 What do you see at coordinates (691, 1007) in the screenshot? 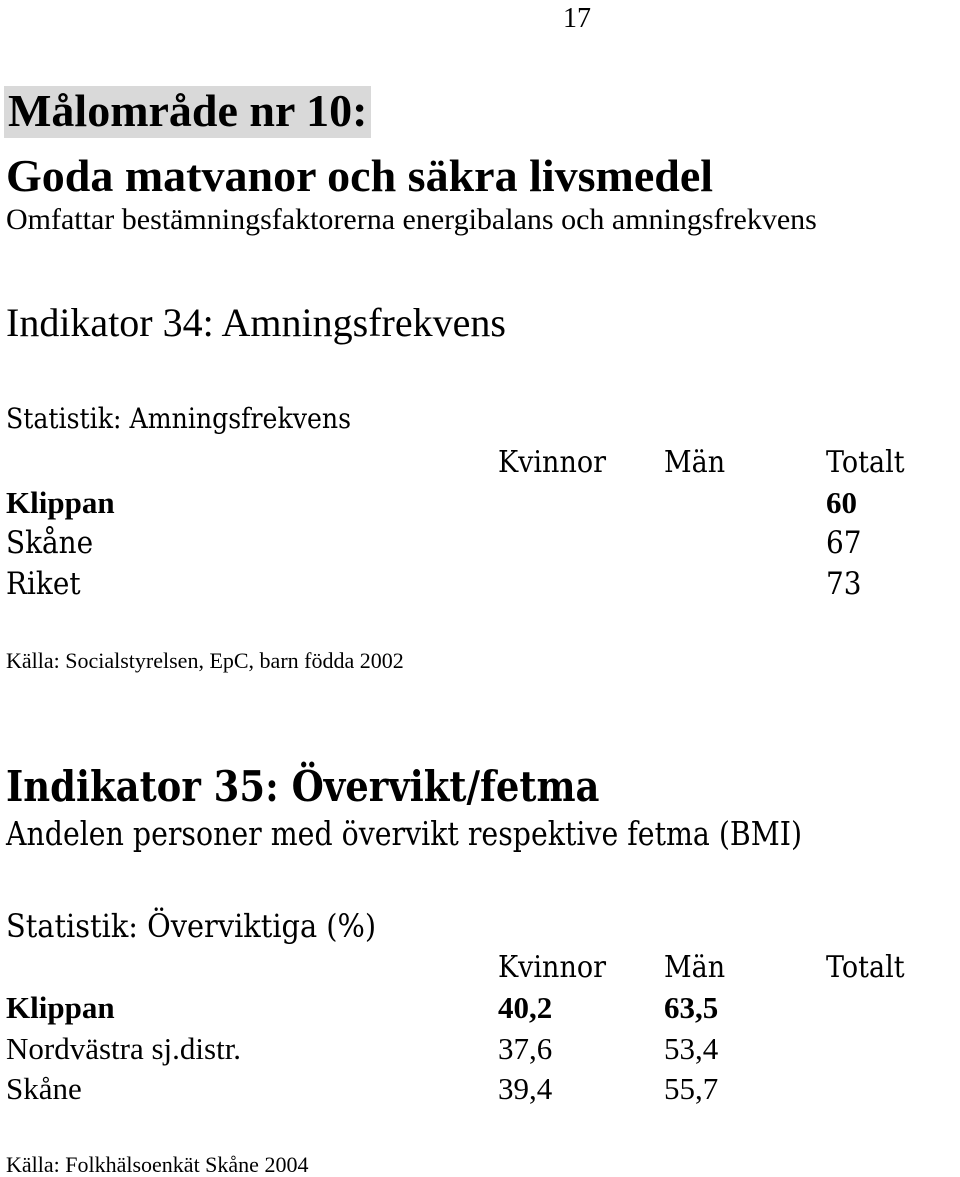
I see `table-row-man: 63,5` at bounding box center [691, 1007].